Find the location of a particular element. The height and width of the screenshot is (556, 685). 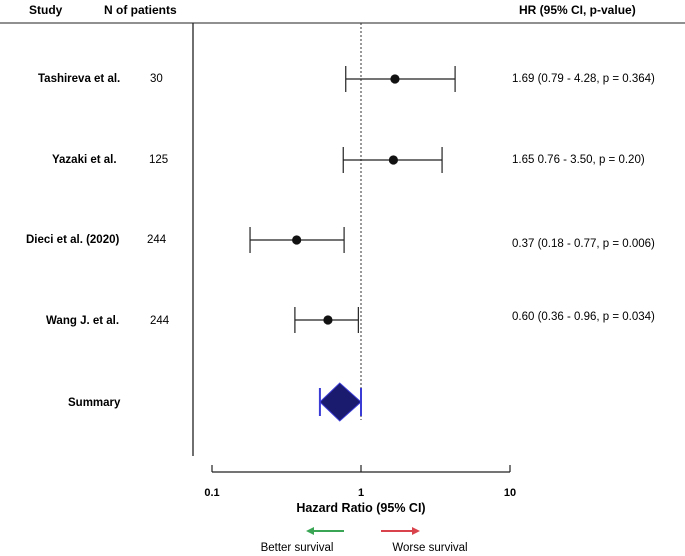

summary-diamond-group is located at coordinates (340, 402).